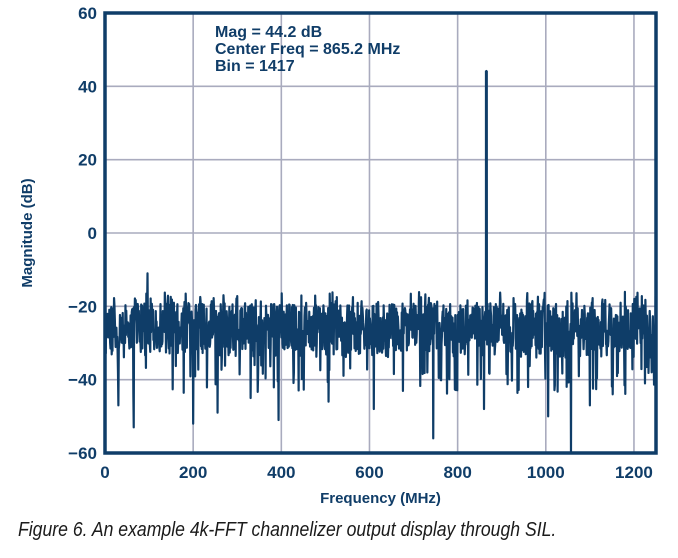 The height and width of the screenshot is (558, 678). Describe the element at coordinates (92, 233) in the screenshot. I see `y-tick-label: 0` at that location.